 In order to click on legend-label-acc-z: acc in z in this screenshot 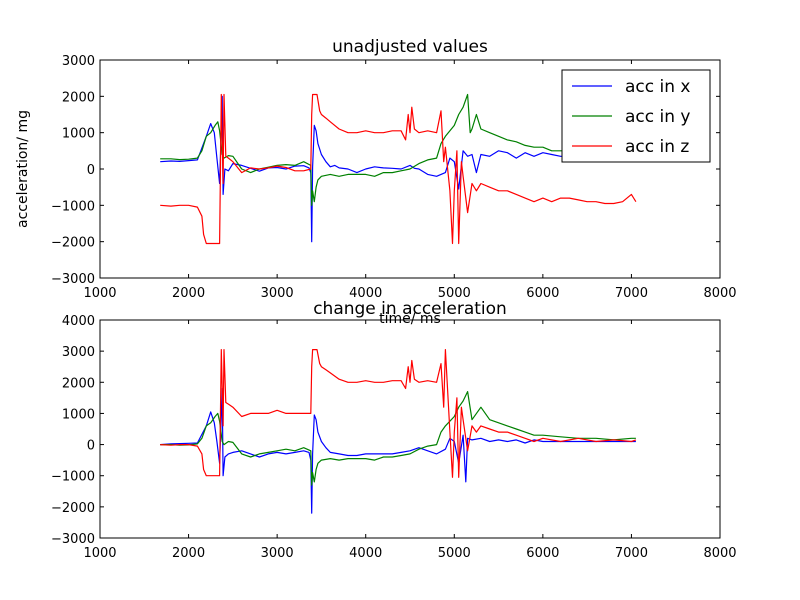, I will do `click(657, 147)`.